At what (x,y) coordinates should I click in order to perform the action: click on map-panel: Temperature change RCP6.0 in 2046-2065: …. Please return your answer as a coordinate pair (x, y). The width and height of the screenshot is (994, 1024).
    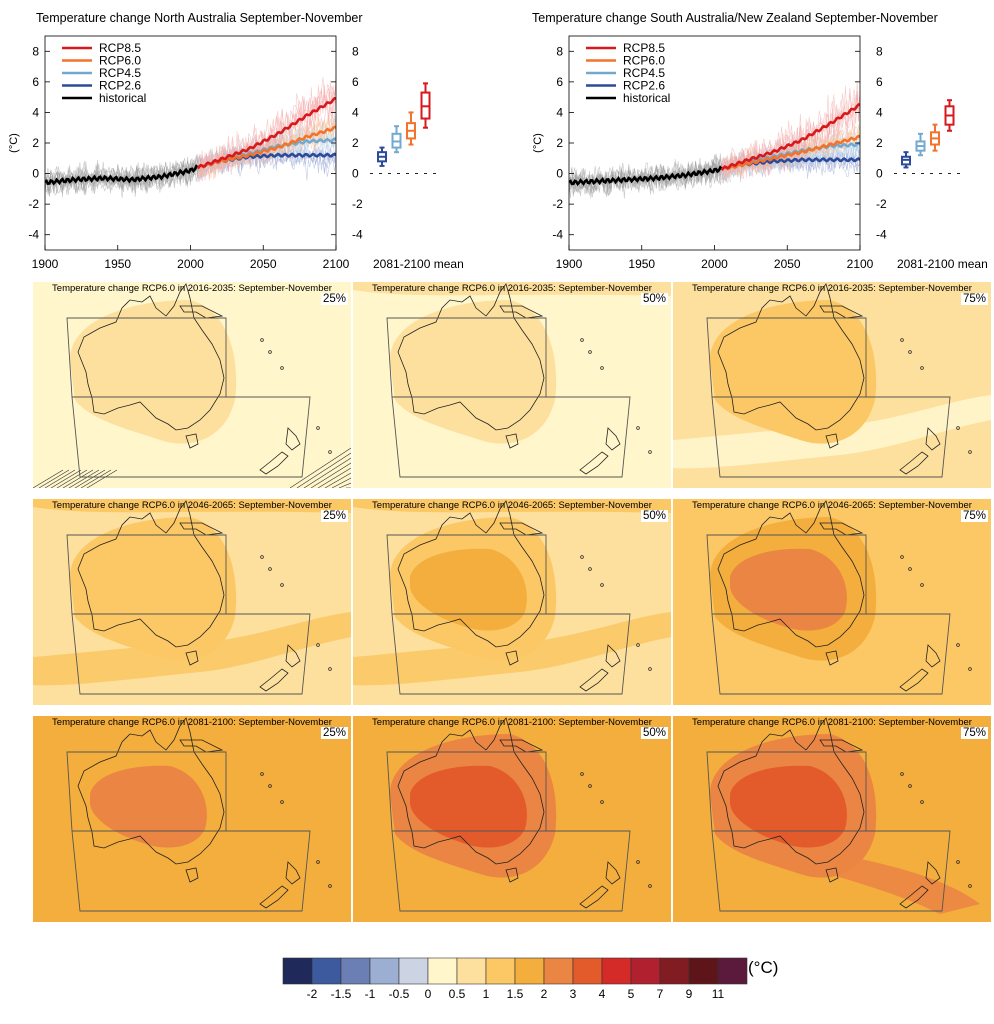
    Looking at the image, I should click on (832, 602).